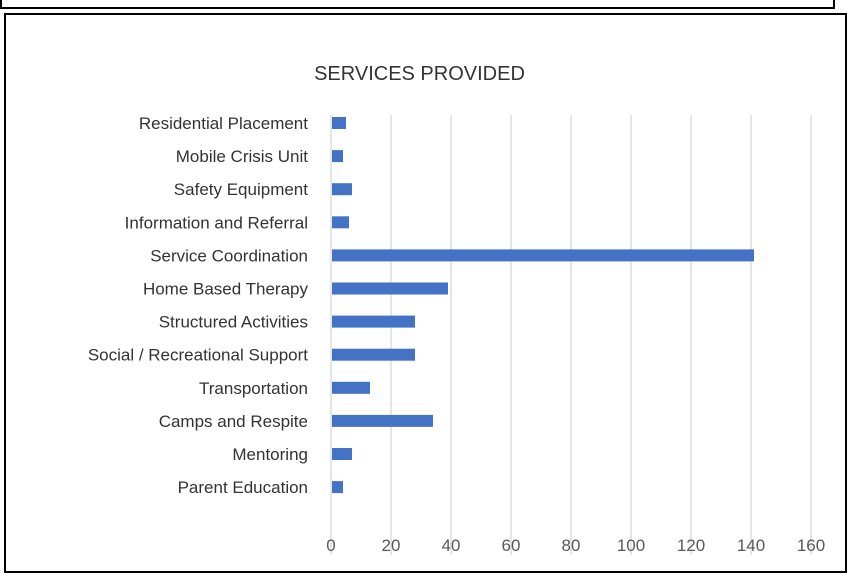 The image size is (847, 573). What do you see at coordinates (198, 355) in the screenshot?
I see `category-label: Social / Recreational Support` at bounding box center [198, 355].